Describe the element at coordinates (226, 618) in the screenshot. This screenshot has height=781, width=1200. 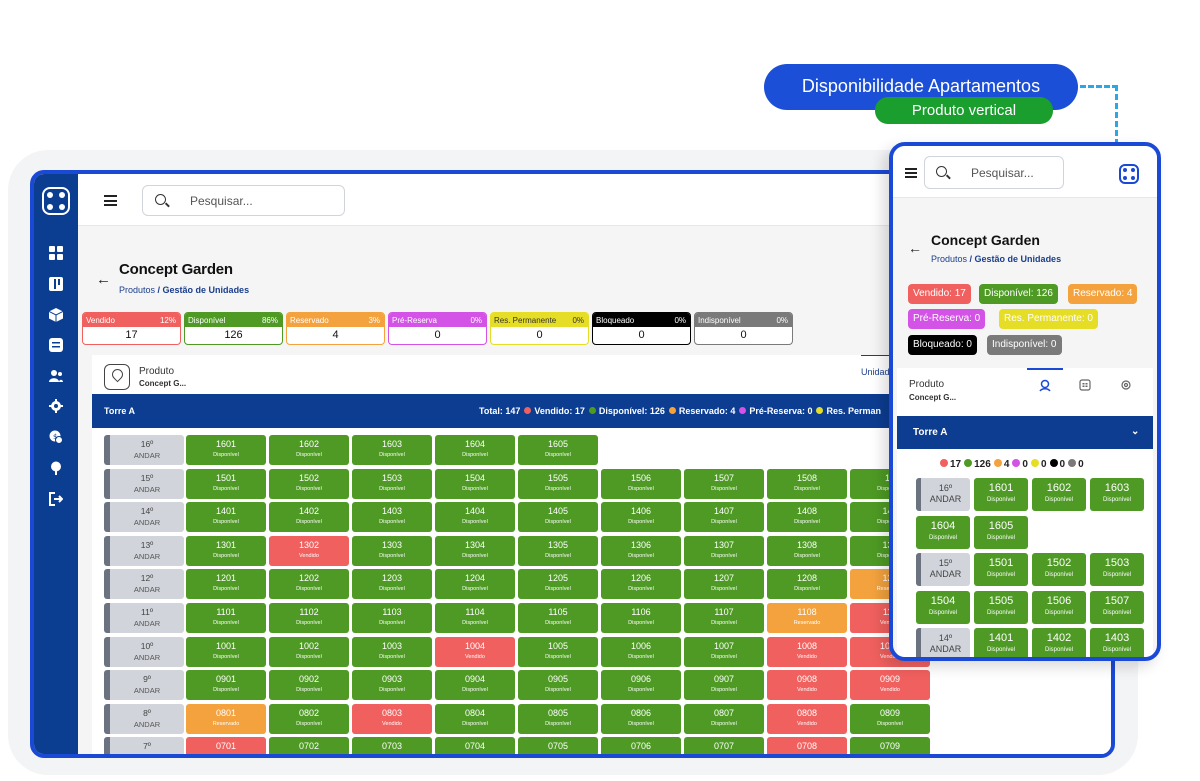
I see `unit-cell: 1101 Disponível` at that location.